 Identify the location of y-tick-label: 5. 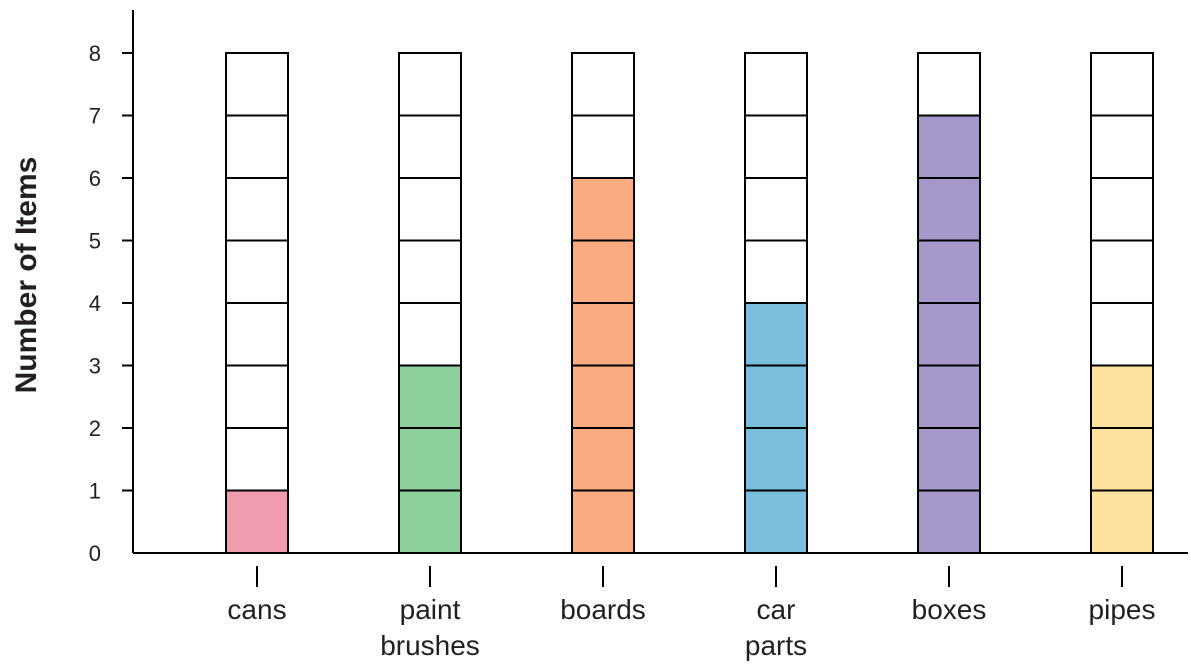
(95, 241).